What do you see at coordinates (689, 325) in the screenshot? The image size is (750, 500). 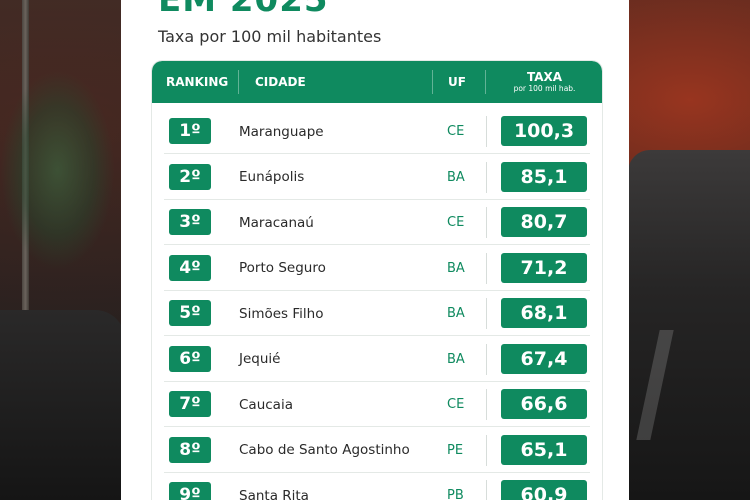 I see `background-police-car` at bounding box center [689, 325].